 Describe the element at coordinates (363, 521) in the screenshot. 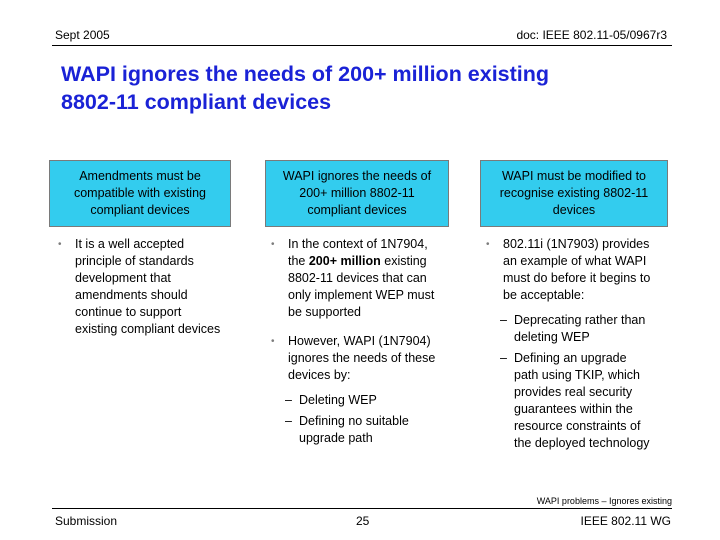

I see `page-number: 25` at that location.